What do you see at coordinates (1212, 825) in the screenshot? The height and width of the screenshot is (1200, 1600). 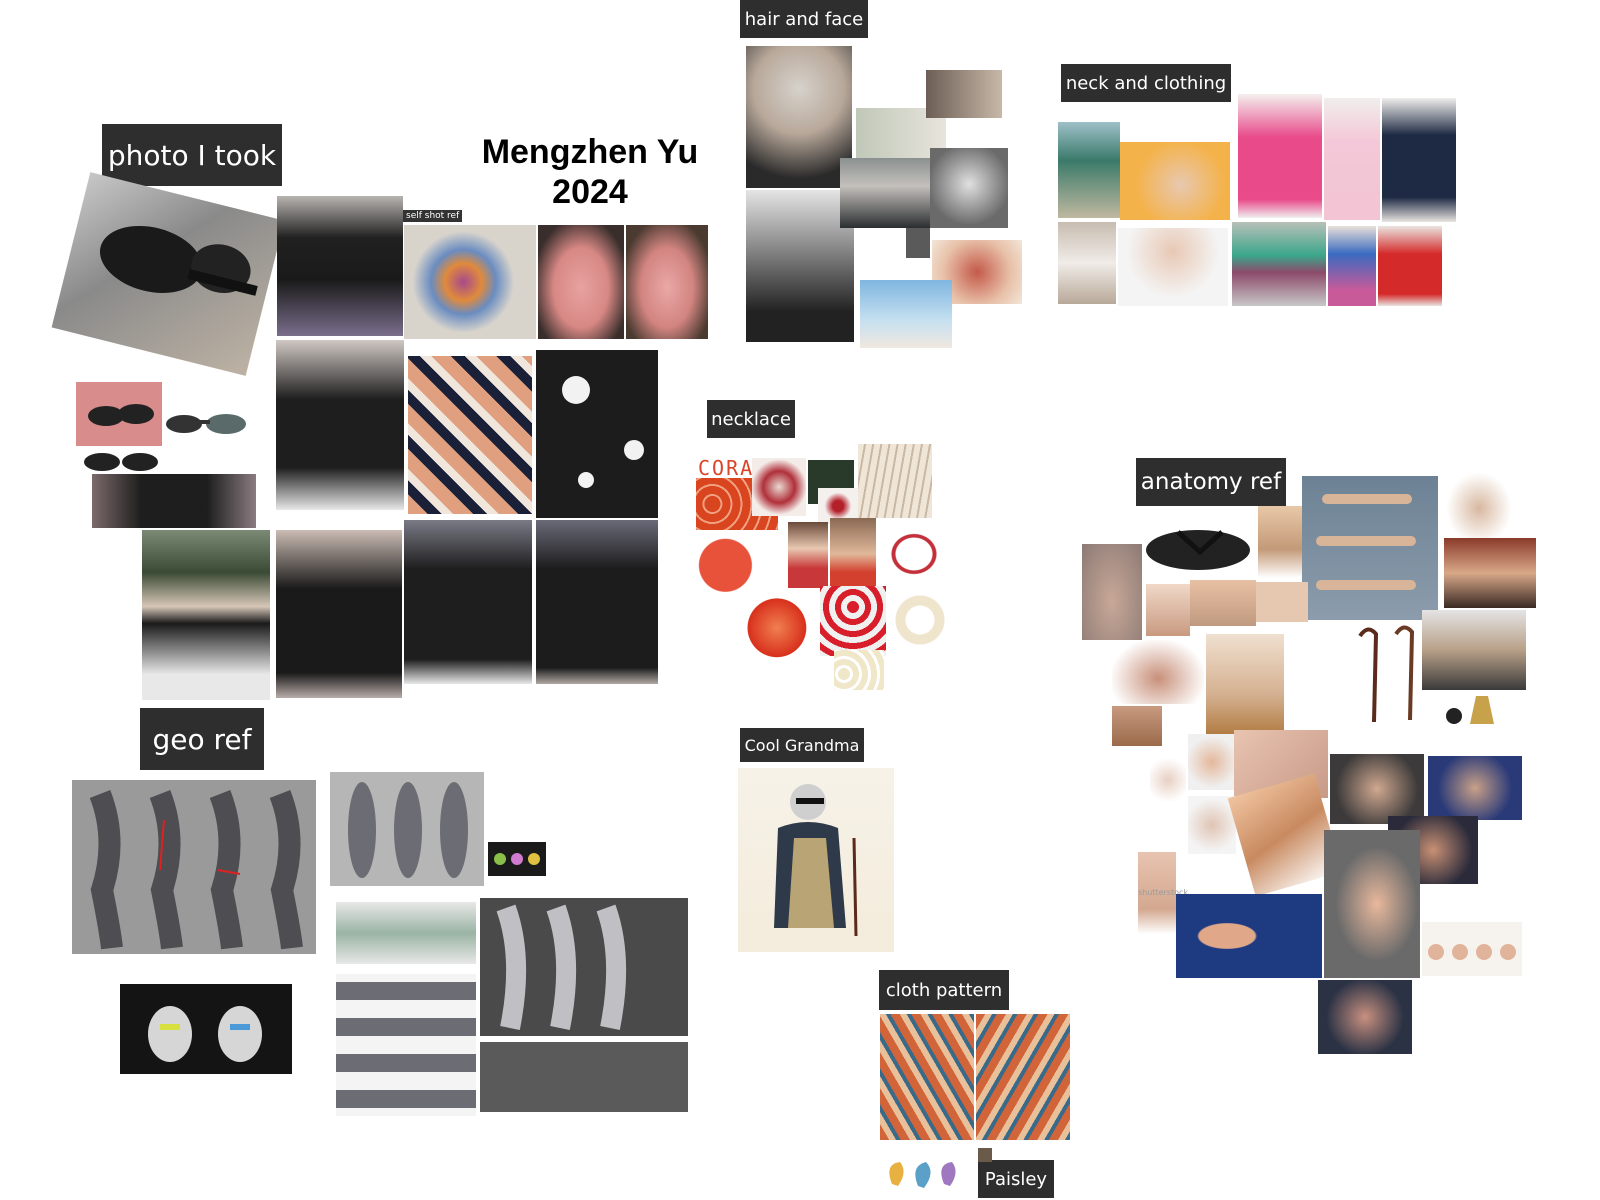 I see `elderly-woman-portrait-anatomy` at bounding box center [1212, 825].